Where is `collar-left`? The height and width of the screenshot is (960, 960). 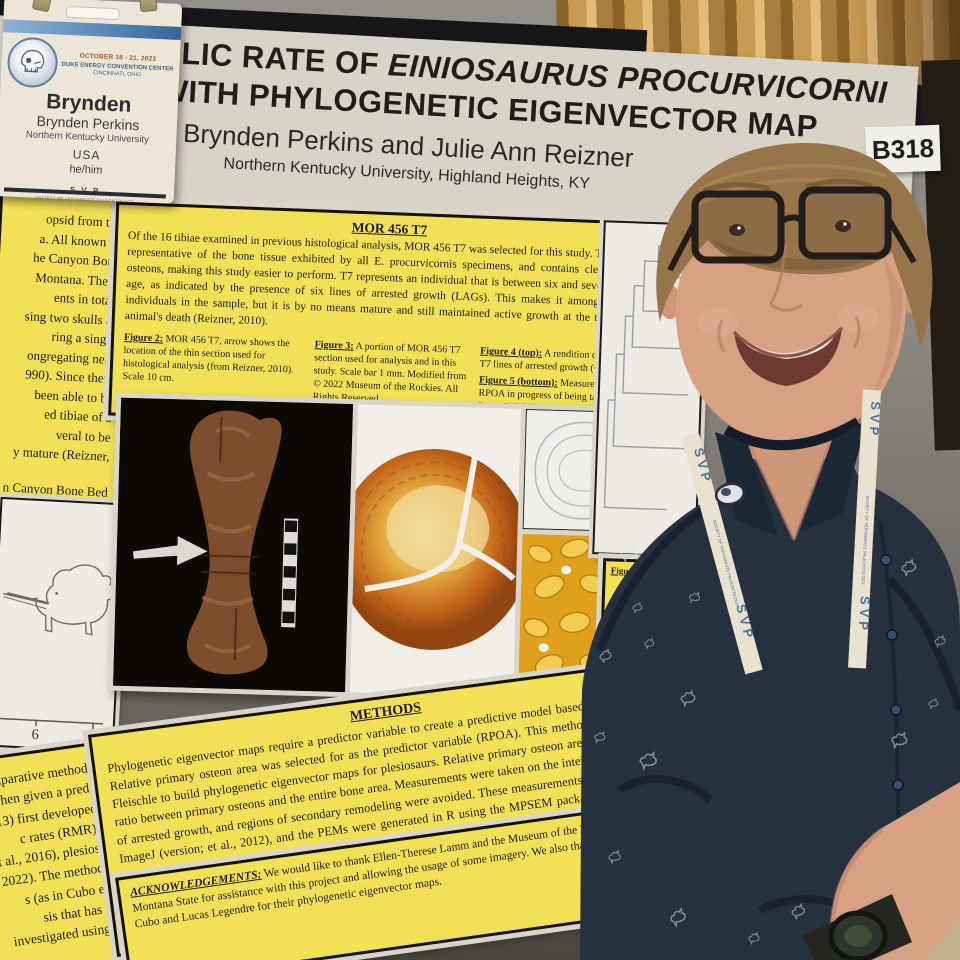 collar-left is located at coordinates (746, 484).